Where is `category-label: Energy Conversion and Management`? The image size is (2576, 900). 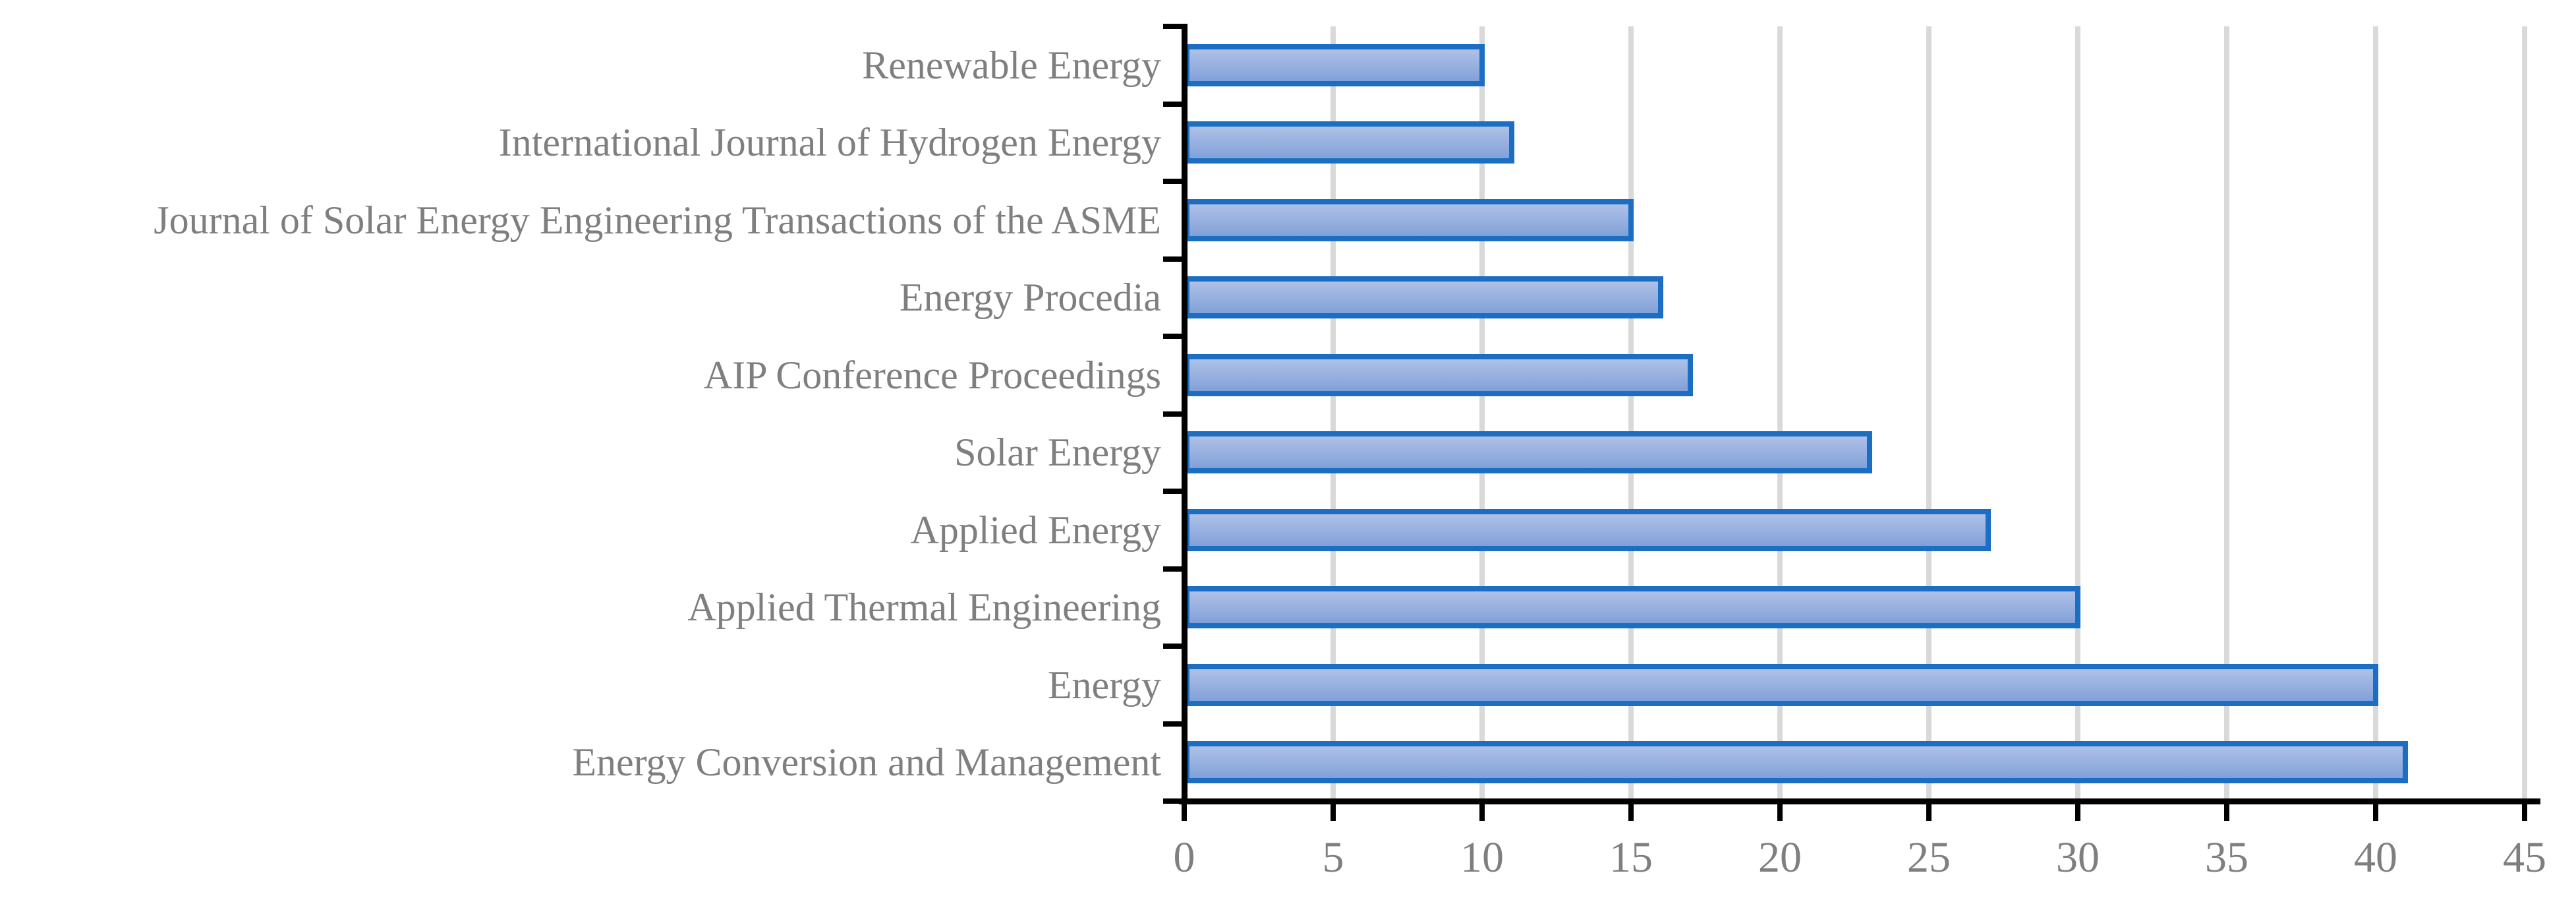
category-label: Energy Conversion and Management is located at coordinates (866, 762).